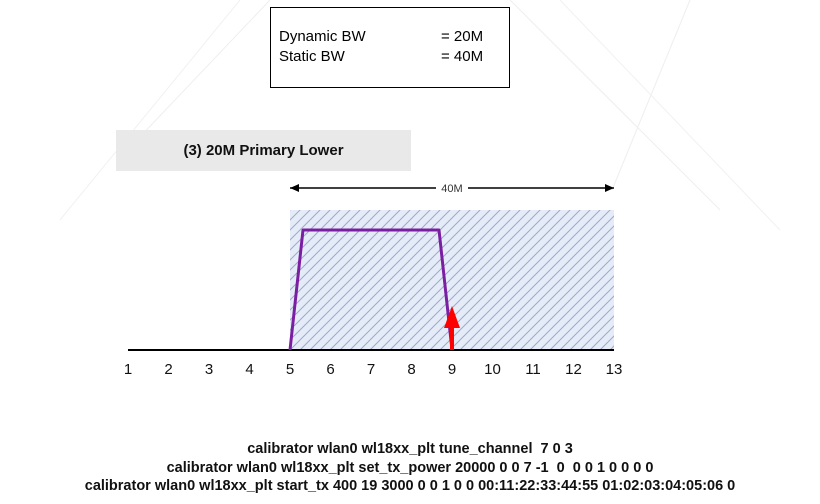 Image resolution: width=820 pixels, height=504 pixels. Describe the element at coordinates (452, 369) in the screenshot. I see `channel-tick-label: 9` at that location.